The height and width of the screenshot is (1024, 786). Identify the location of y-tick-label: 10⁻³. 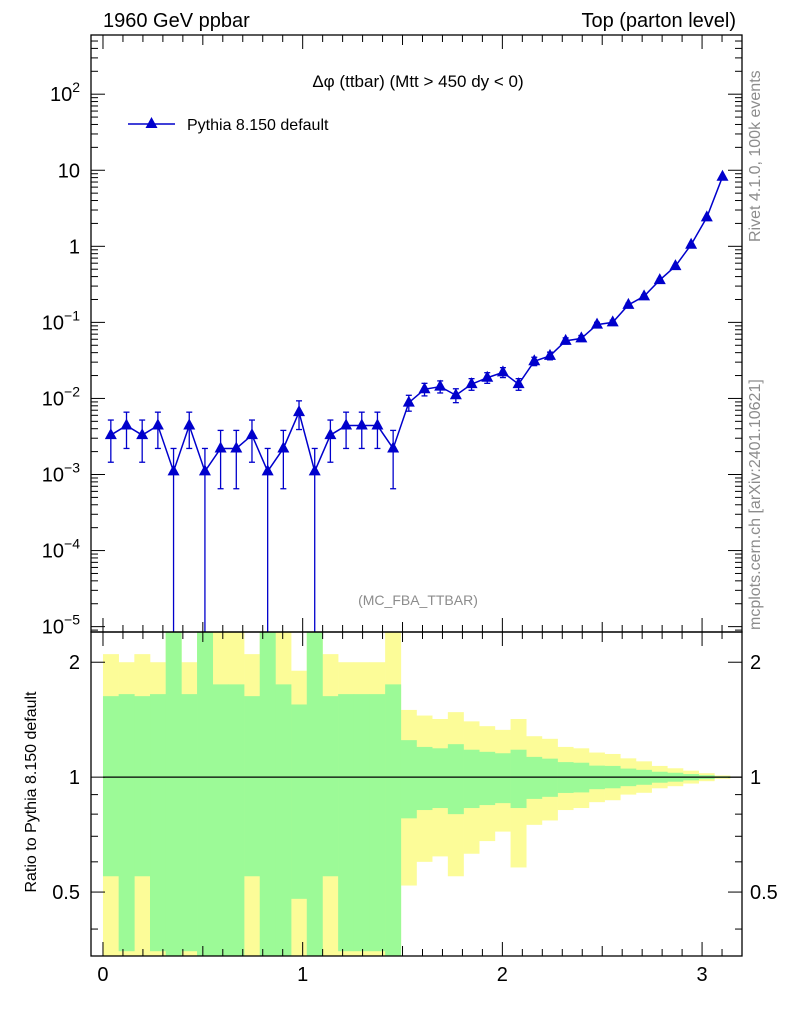
(61, 473).